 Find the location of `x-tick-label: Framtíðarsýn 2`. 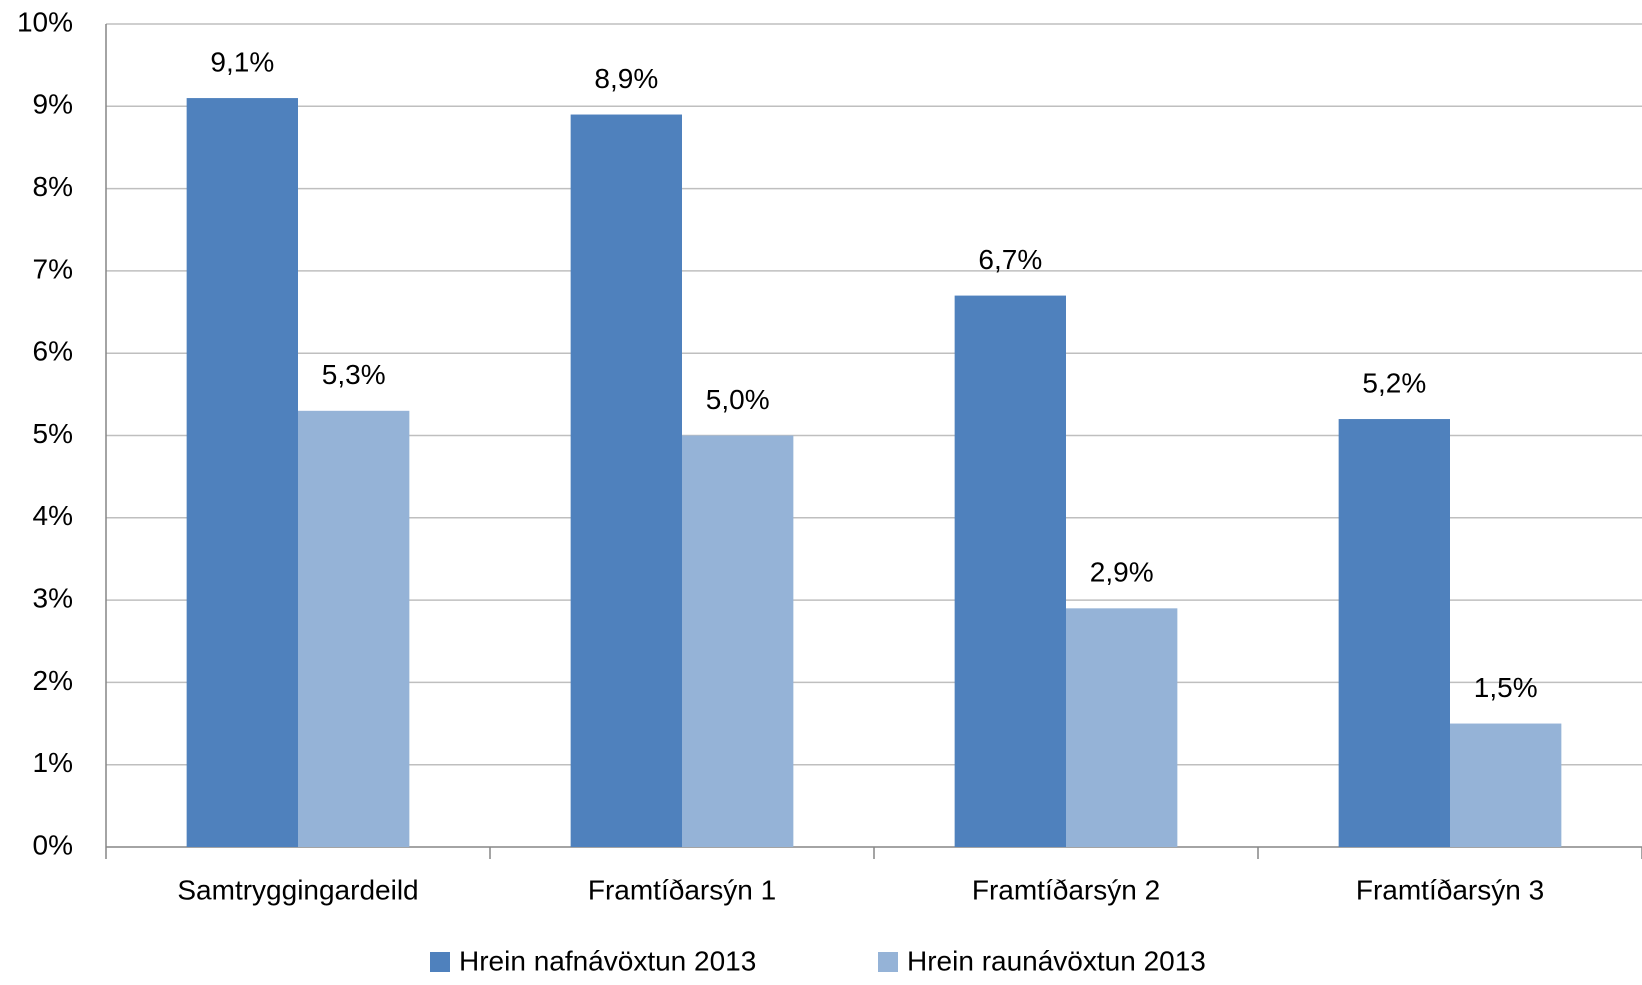

x-tick-label: Framtíðarsýn 2 is located at coordinates (1066, 889).